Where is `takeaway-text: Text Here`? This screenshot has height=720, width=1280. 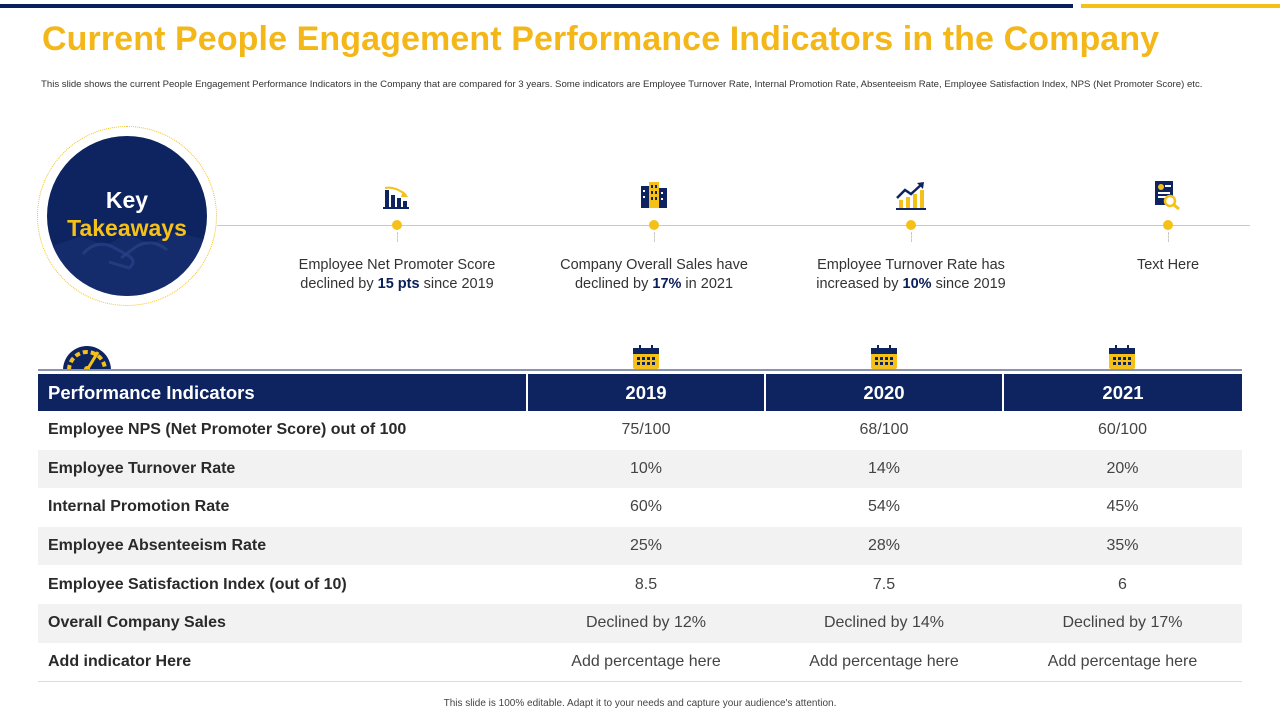
takeaway-text: Text Here is located at coordinates (1168, 265).